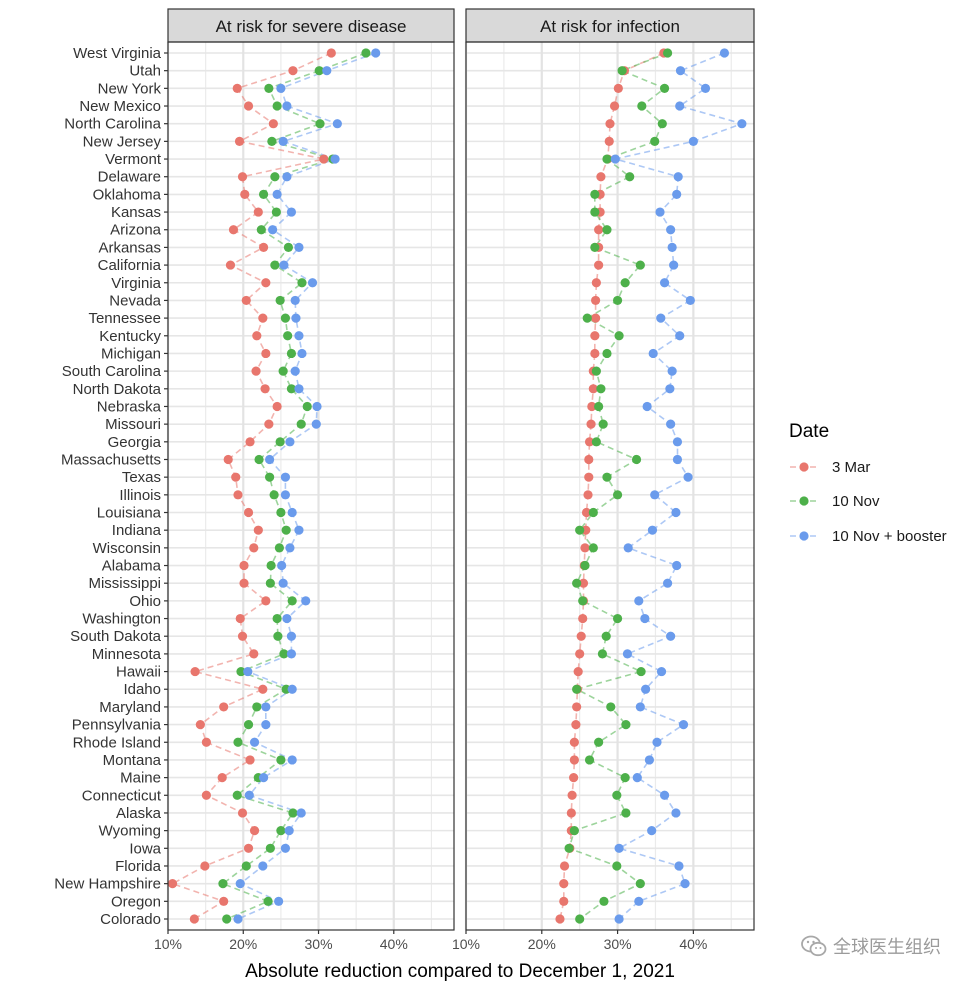  Describe the element at coordinates (120, 106) in the screenshot. I see `y-tick-label: New Mexico` at that location.